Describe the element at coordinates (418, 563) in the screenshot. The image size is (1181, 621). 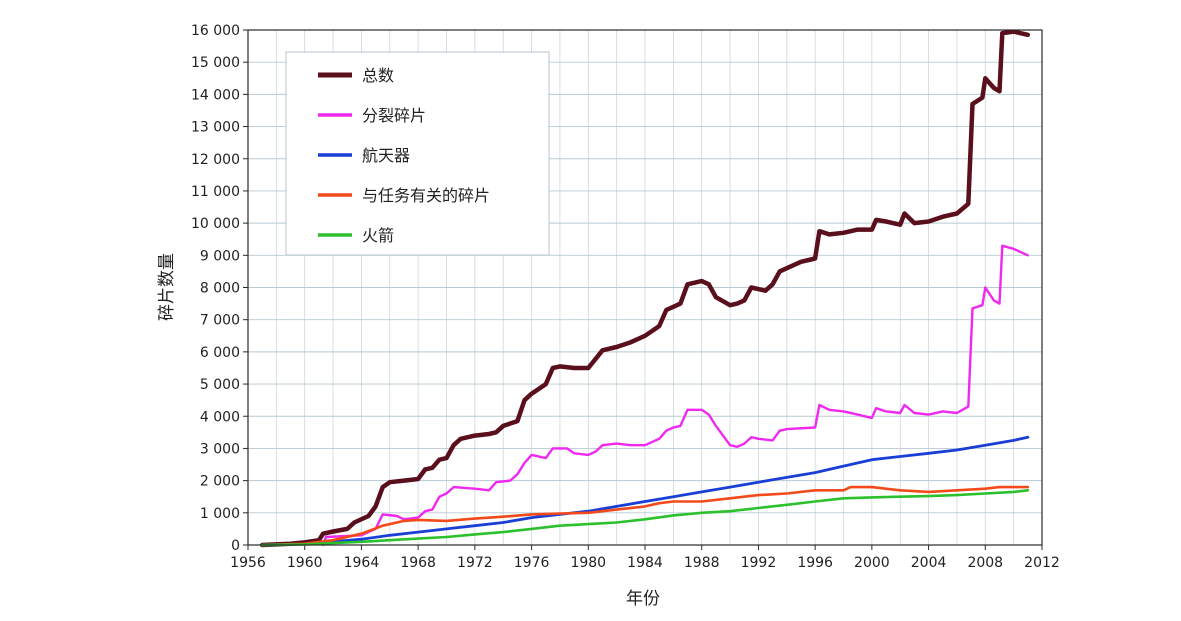
I see `x-tick-label: 1968` at that location.